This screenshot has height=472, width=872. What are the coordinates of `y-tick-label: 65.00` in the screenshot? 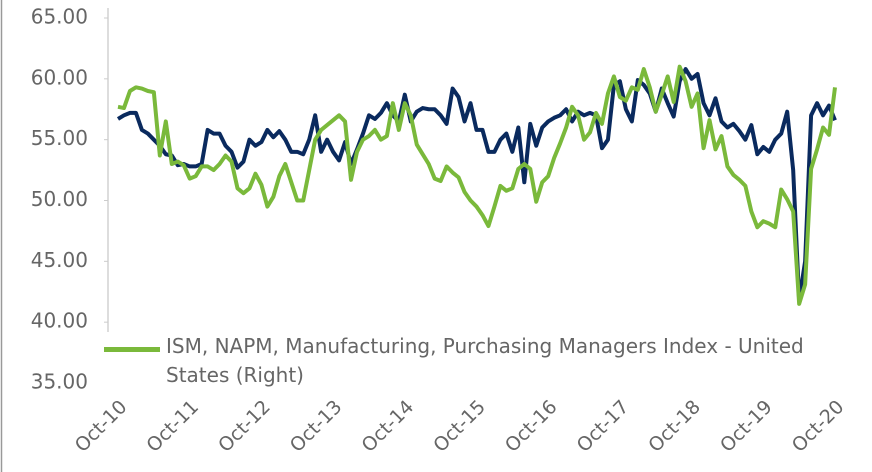 It's located at (59, 17).